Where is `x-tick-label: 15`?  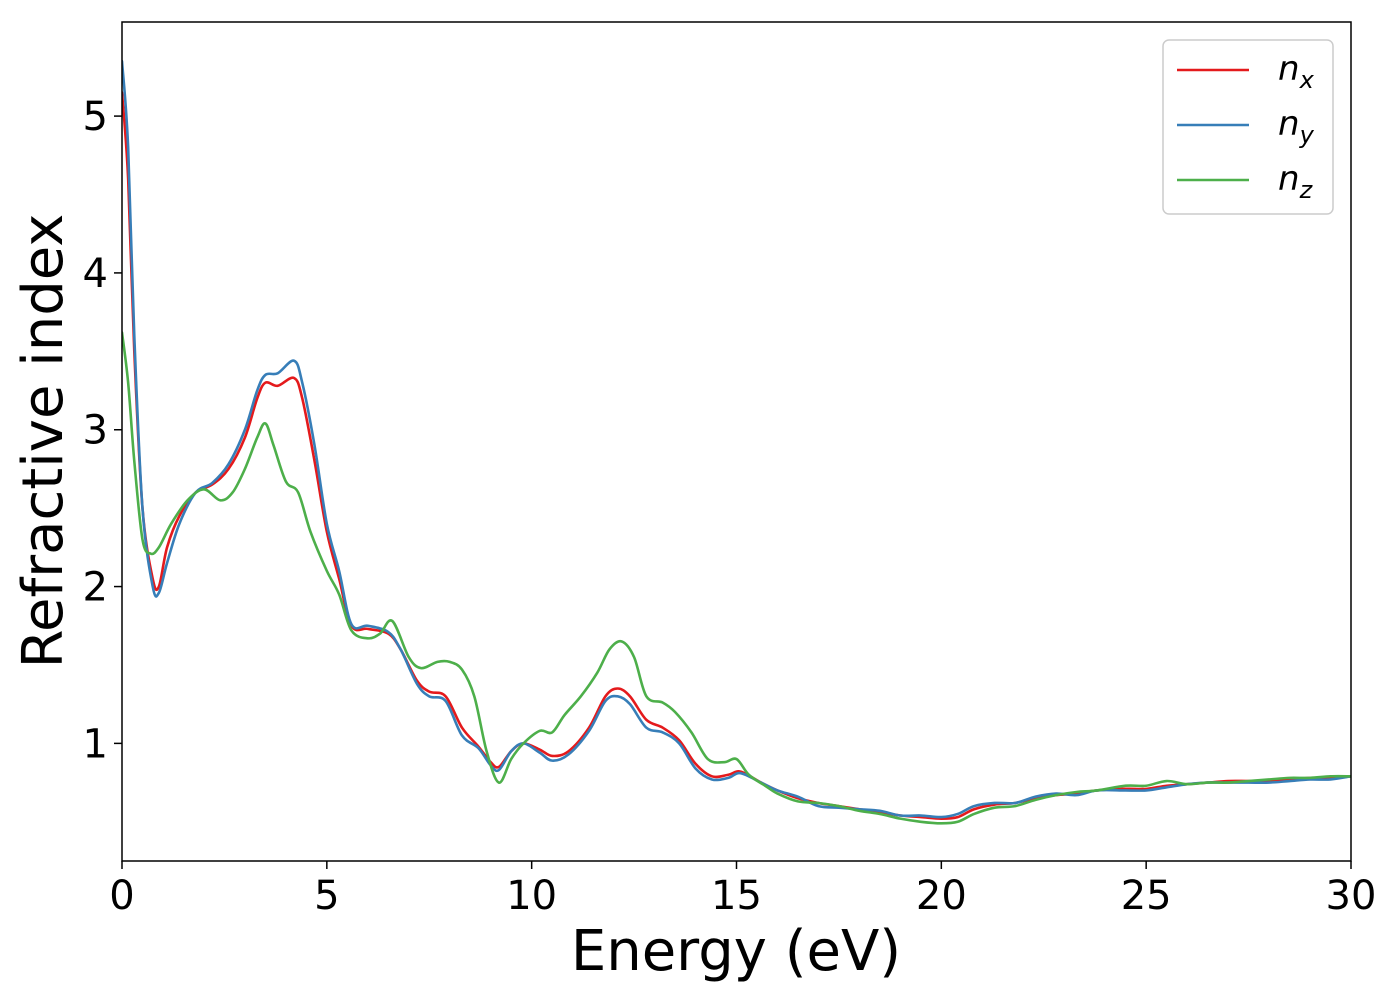
x-tick-label: 15 is located at coordinates (736, 896).